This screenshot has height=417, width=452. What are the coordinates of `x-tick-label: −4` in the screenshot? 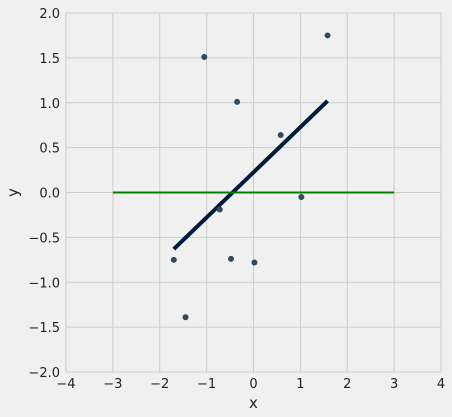 It's located at (65, 384).